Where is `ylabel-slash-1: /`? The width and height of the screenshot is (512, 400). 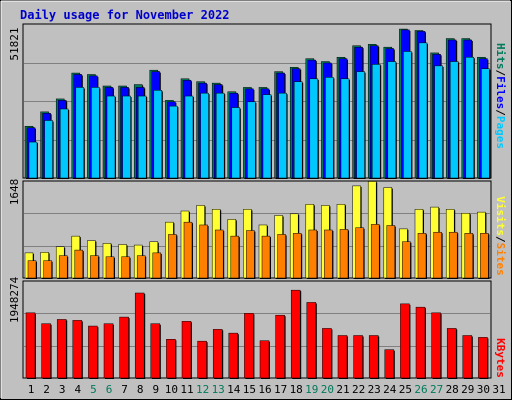 ylabel-slash-1: / is located at coordinates (500, 73).